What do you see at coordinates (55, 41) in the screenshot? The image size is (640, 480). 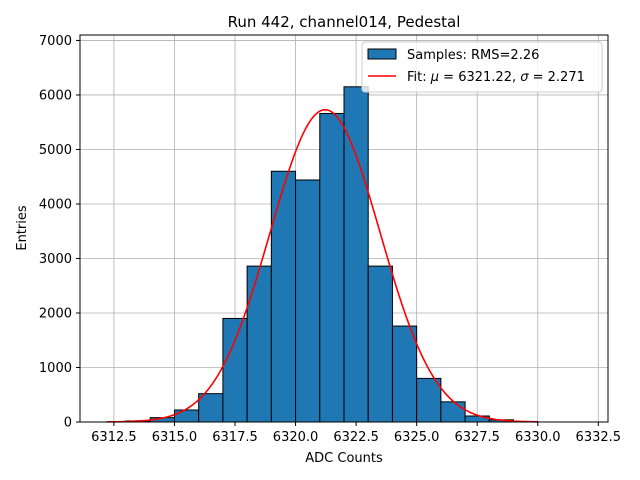 I see `y-tick-label: 7000` at bounding box center [55, 41].